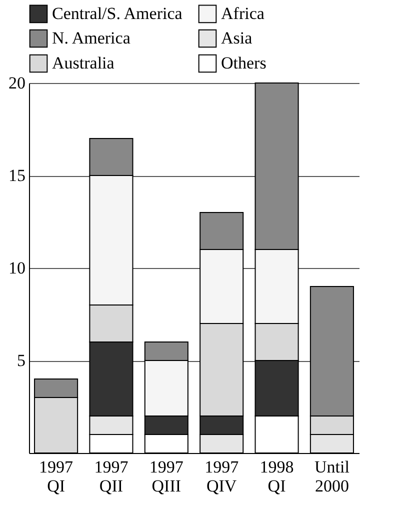 The width and height of the screenshot is (408, 526). I want to click on y-tick-label: 10, so click(17, 268).